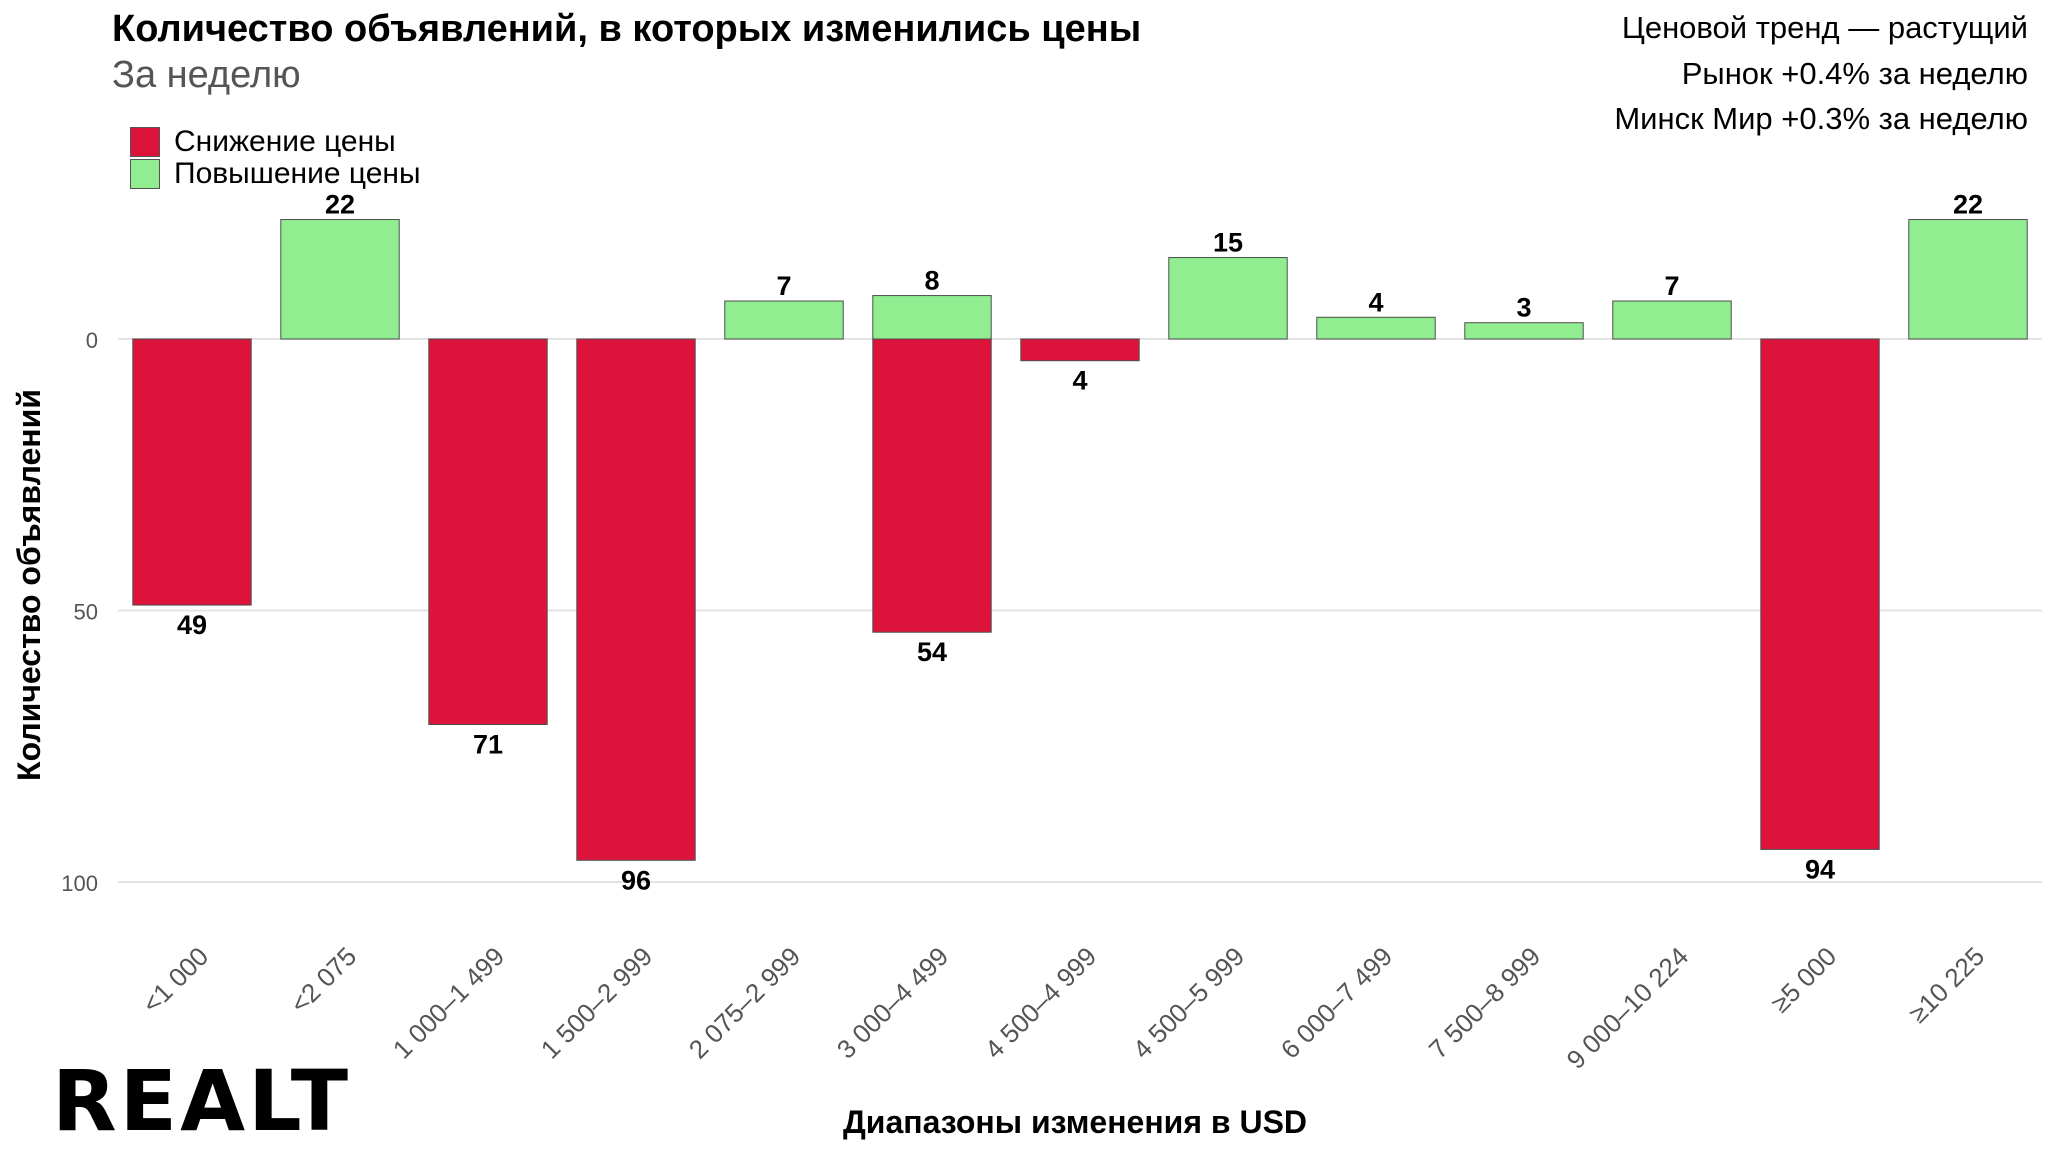 Image resolution: width=2048 pixels, height=1152 pixels. What do you see at coordinates (201, 1101) in the screenshot?
I see `realt-logo: REALT` at bounding box center [201, 1101].